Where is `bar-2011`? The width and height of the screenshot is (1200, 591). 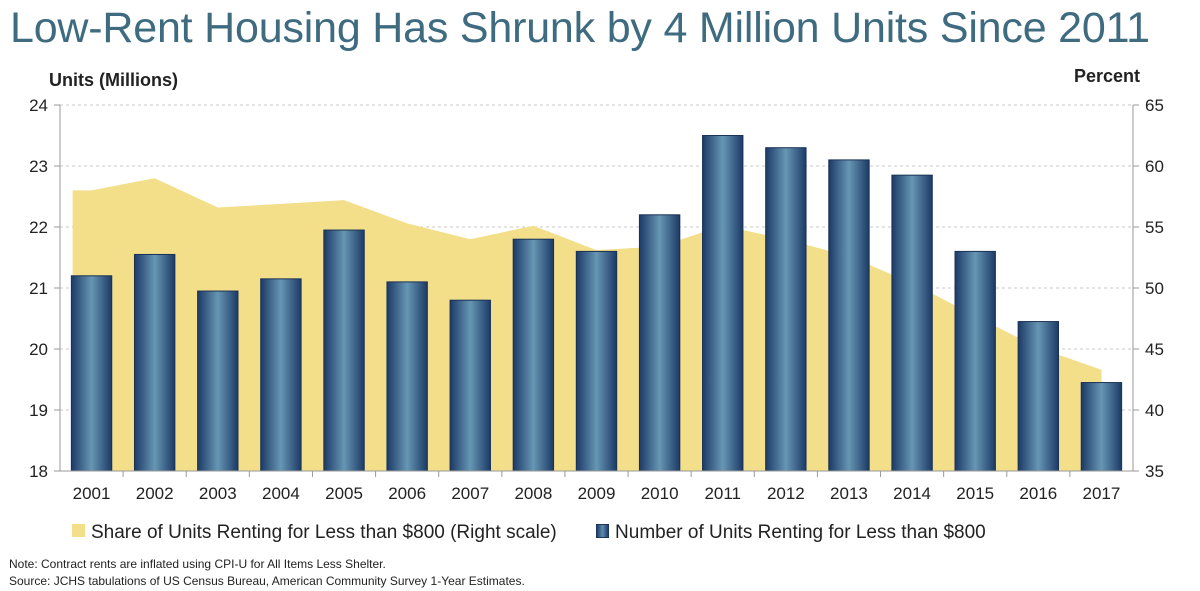 bar-2011 is located at coordinates (723, 303).